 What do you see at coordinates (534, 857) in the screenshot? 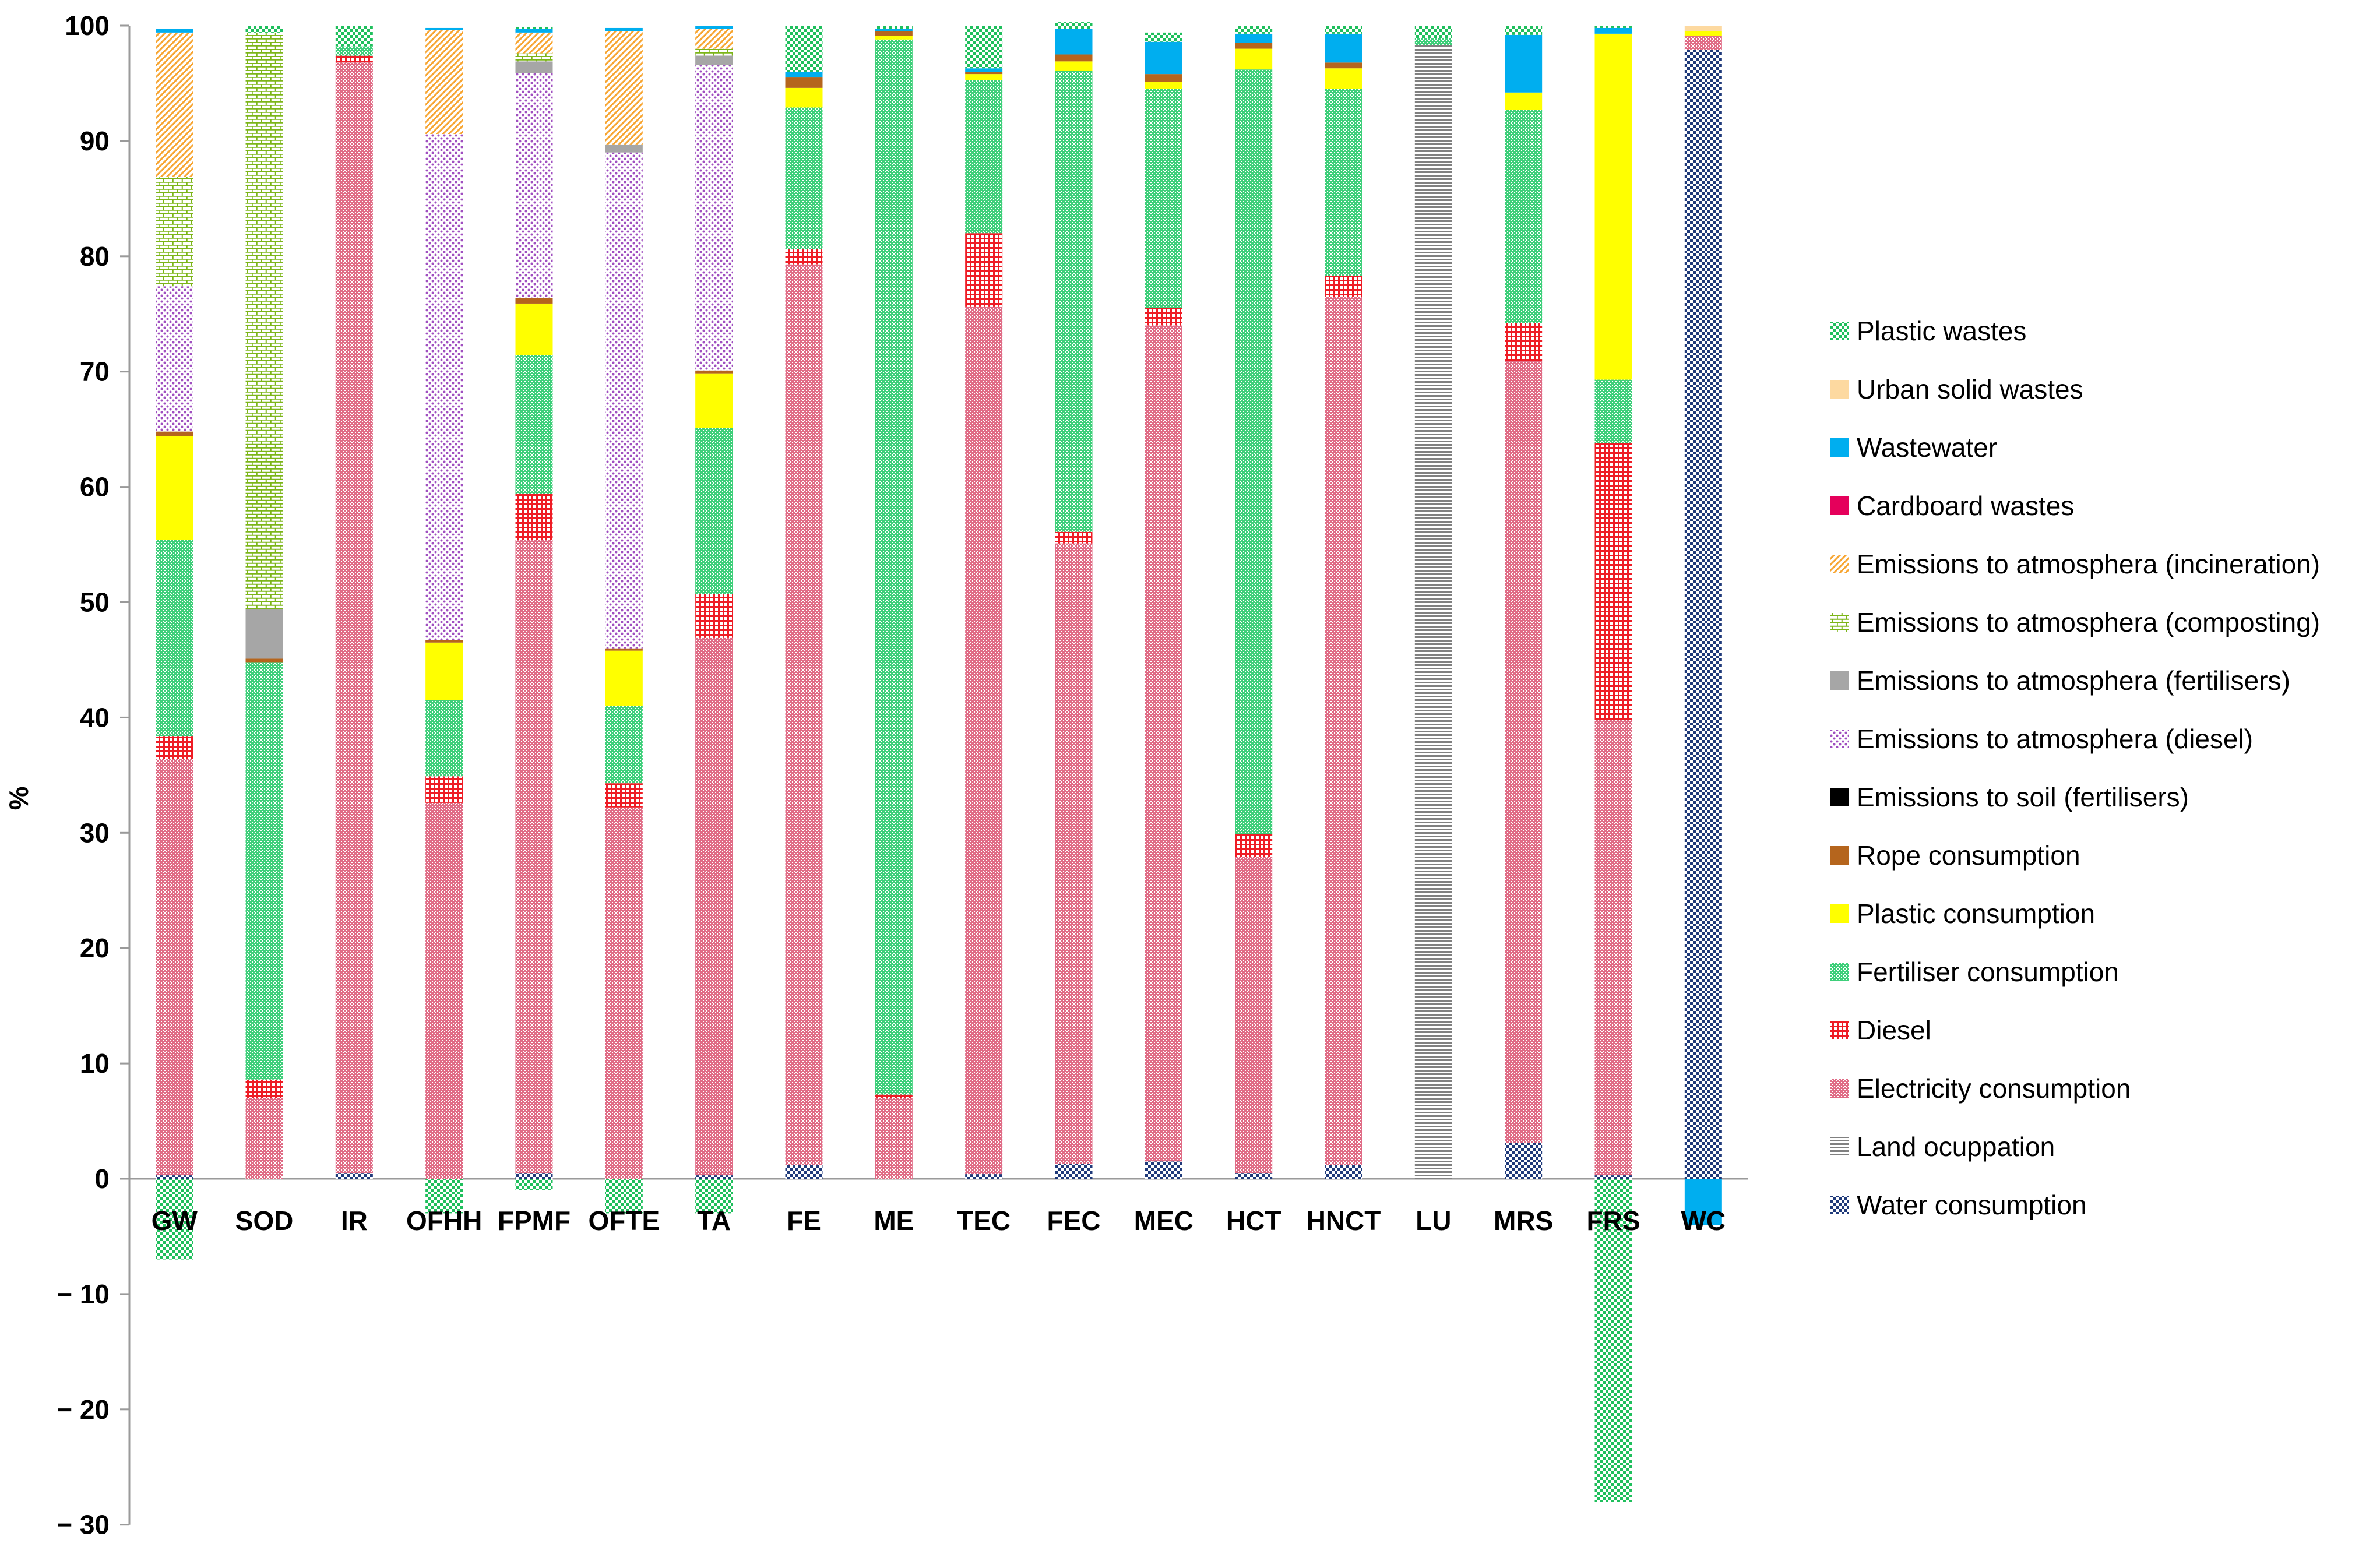
I see `bar-segment-fpmf-electricity-consumption` at bounding box center [534, 857].